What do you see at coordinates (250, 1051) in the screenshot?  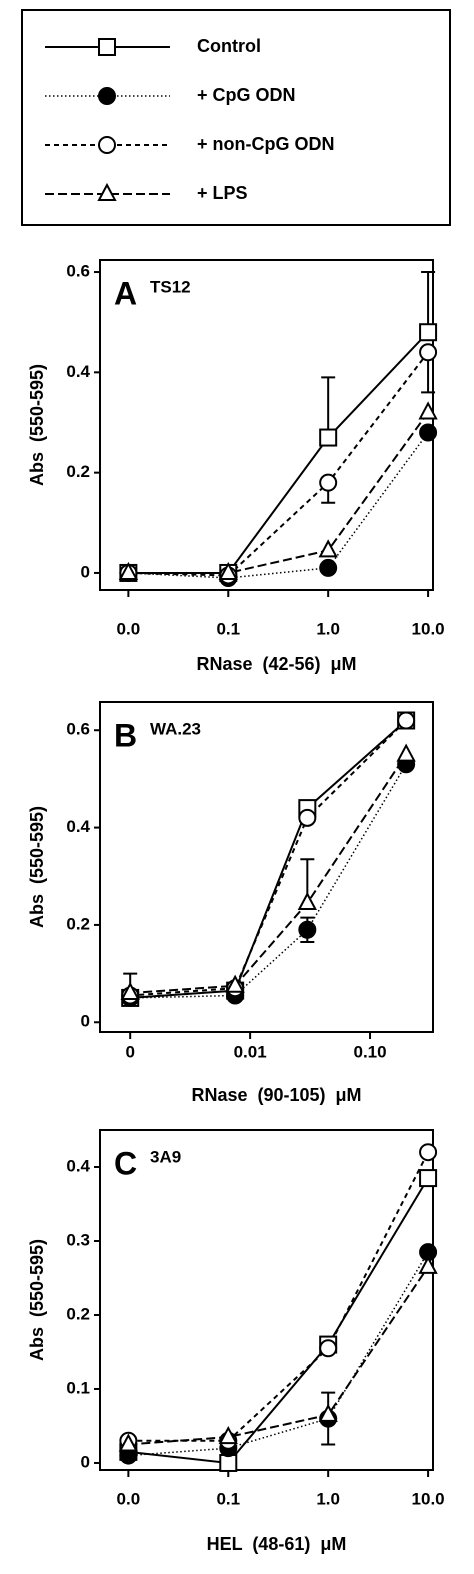 I see `x-tick-label: 0.01` at bounding box center [250, 1051].